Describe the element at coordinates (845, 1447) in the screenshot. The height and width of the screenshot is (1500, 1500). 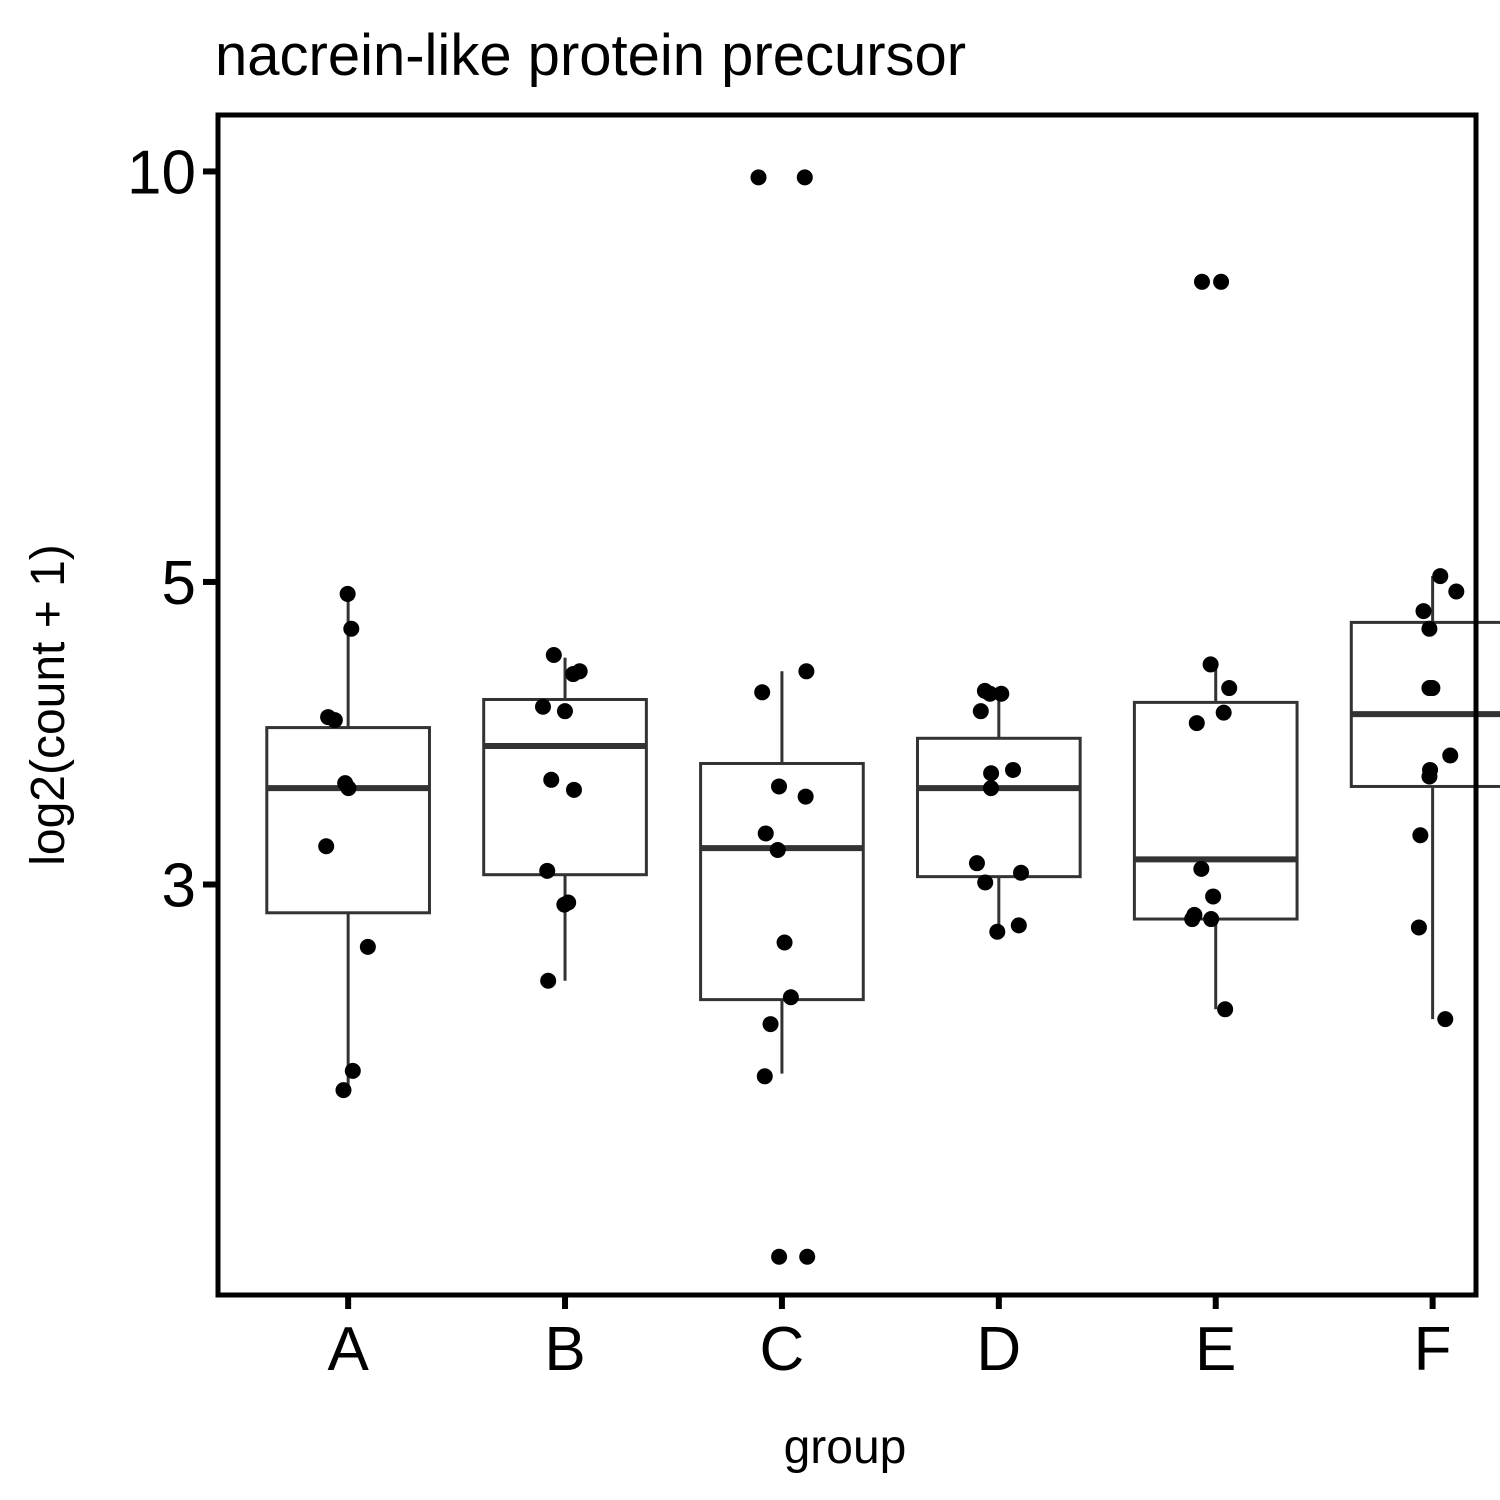
I see `x-axis-title: group` at that location.